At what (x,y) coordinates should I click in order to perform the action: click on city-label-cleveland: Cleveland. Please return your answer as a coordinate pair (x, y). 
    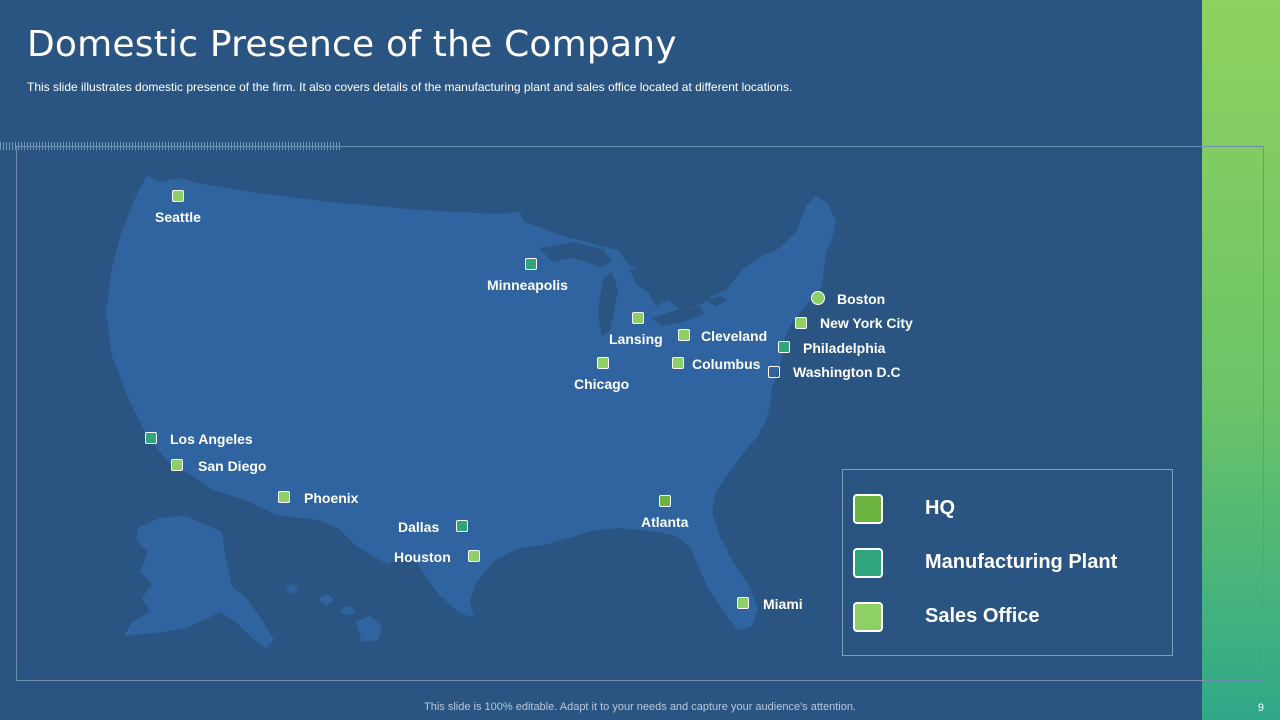
    Looking at the image, I should click on (734, 336).